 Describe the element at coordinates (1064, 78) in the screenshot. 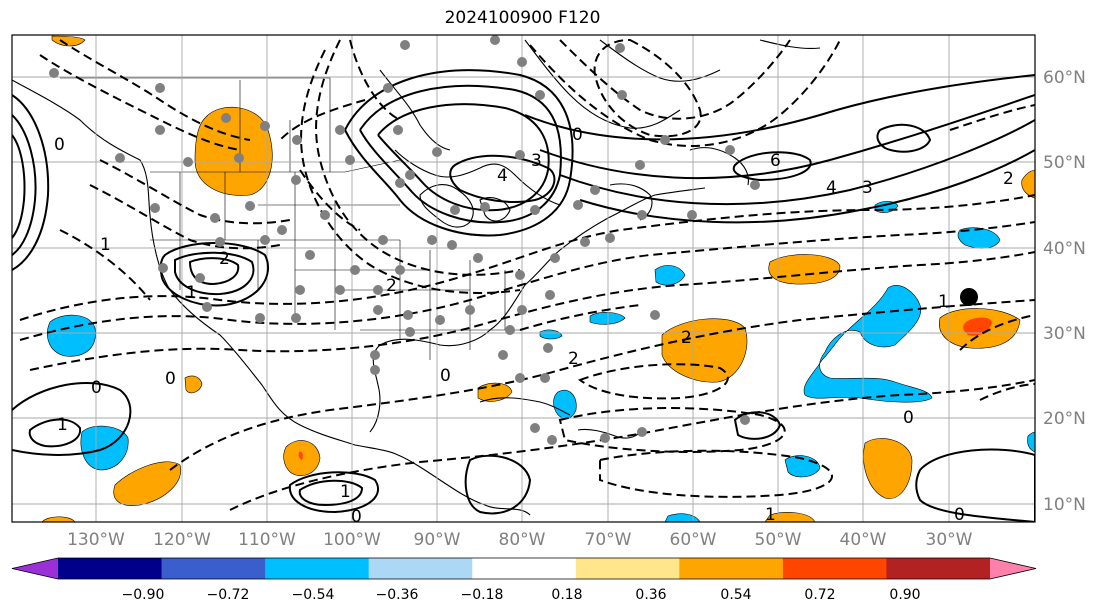

I see `lat-label: 60°N` at that location.